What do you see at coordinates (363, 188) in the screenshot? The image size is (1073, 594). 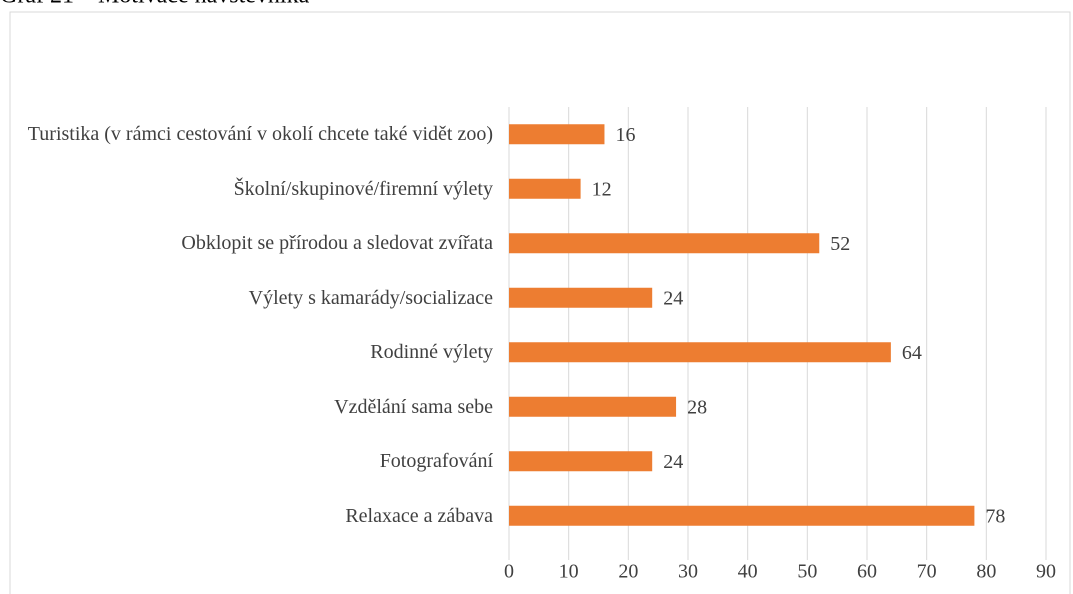 I see `y-tick-label: Školní/skupinové/firemní výlety` at bounding box center [363, 188].